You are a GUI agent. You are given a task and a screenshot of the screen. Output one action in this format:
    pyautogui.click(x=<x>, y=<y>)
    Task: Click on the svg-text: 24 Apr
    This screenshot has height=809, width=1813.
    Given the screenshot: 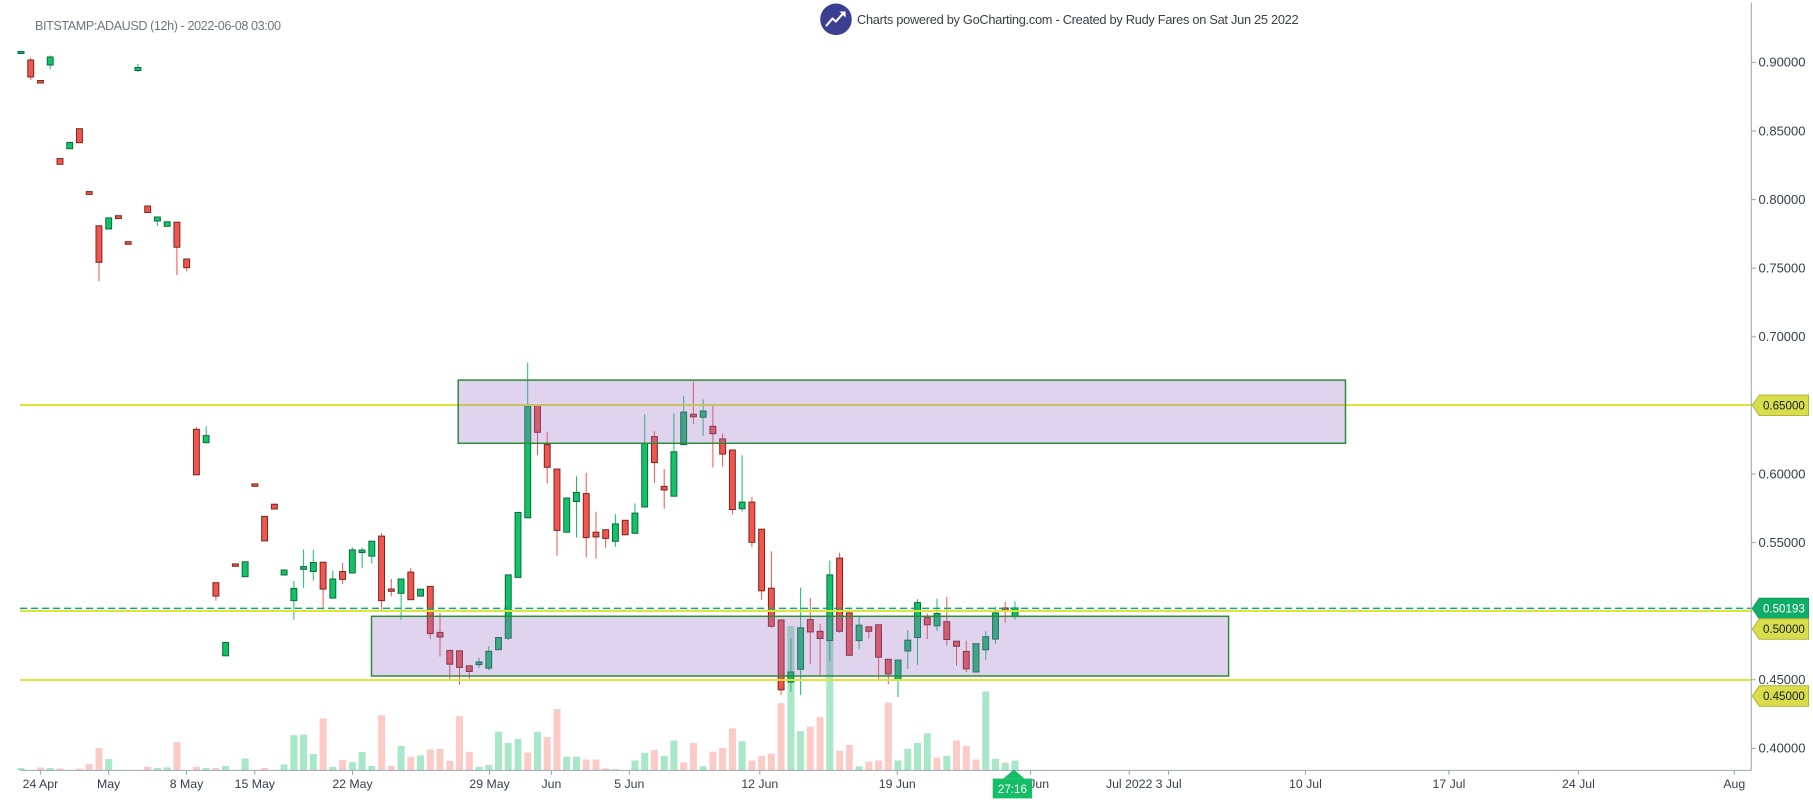 What is the action you would take?
    pyautogui.click(x=41, y=784)
    